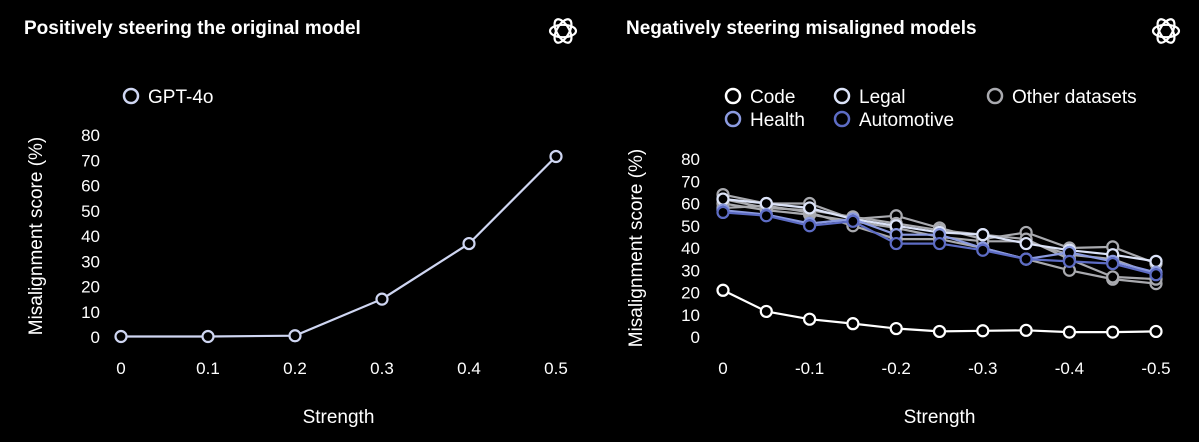  What do you see at coordinates (906, 120) in the screenshot?
I see `legend-label: Automotive` at bounding box center [906, 120].